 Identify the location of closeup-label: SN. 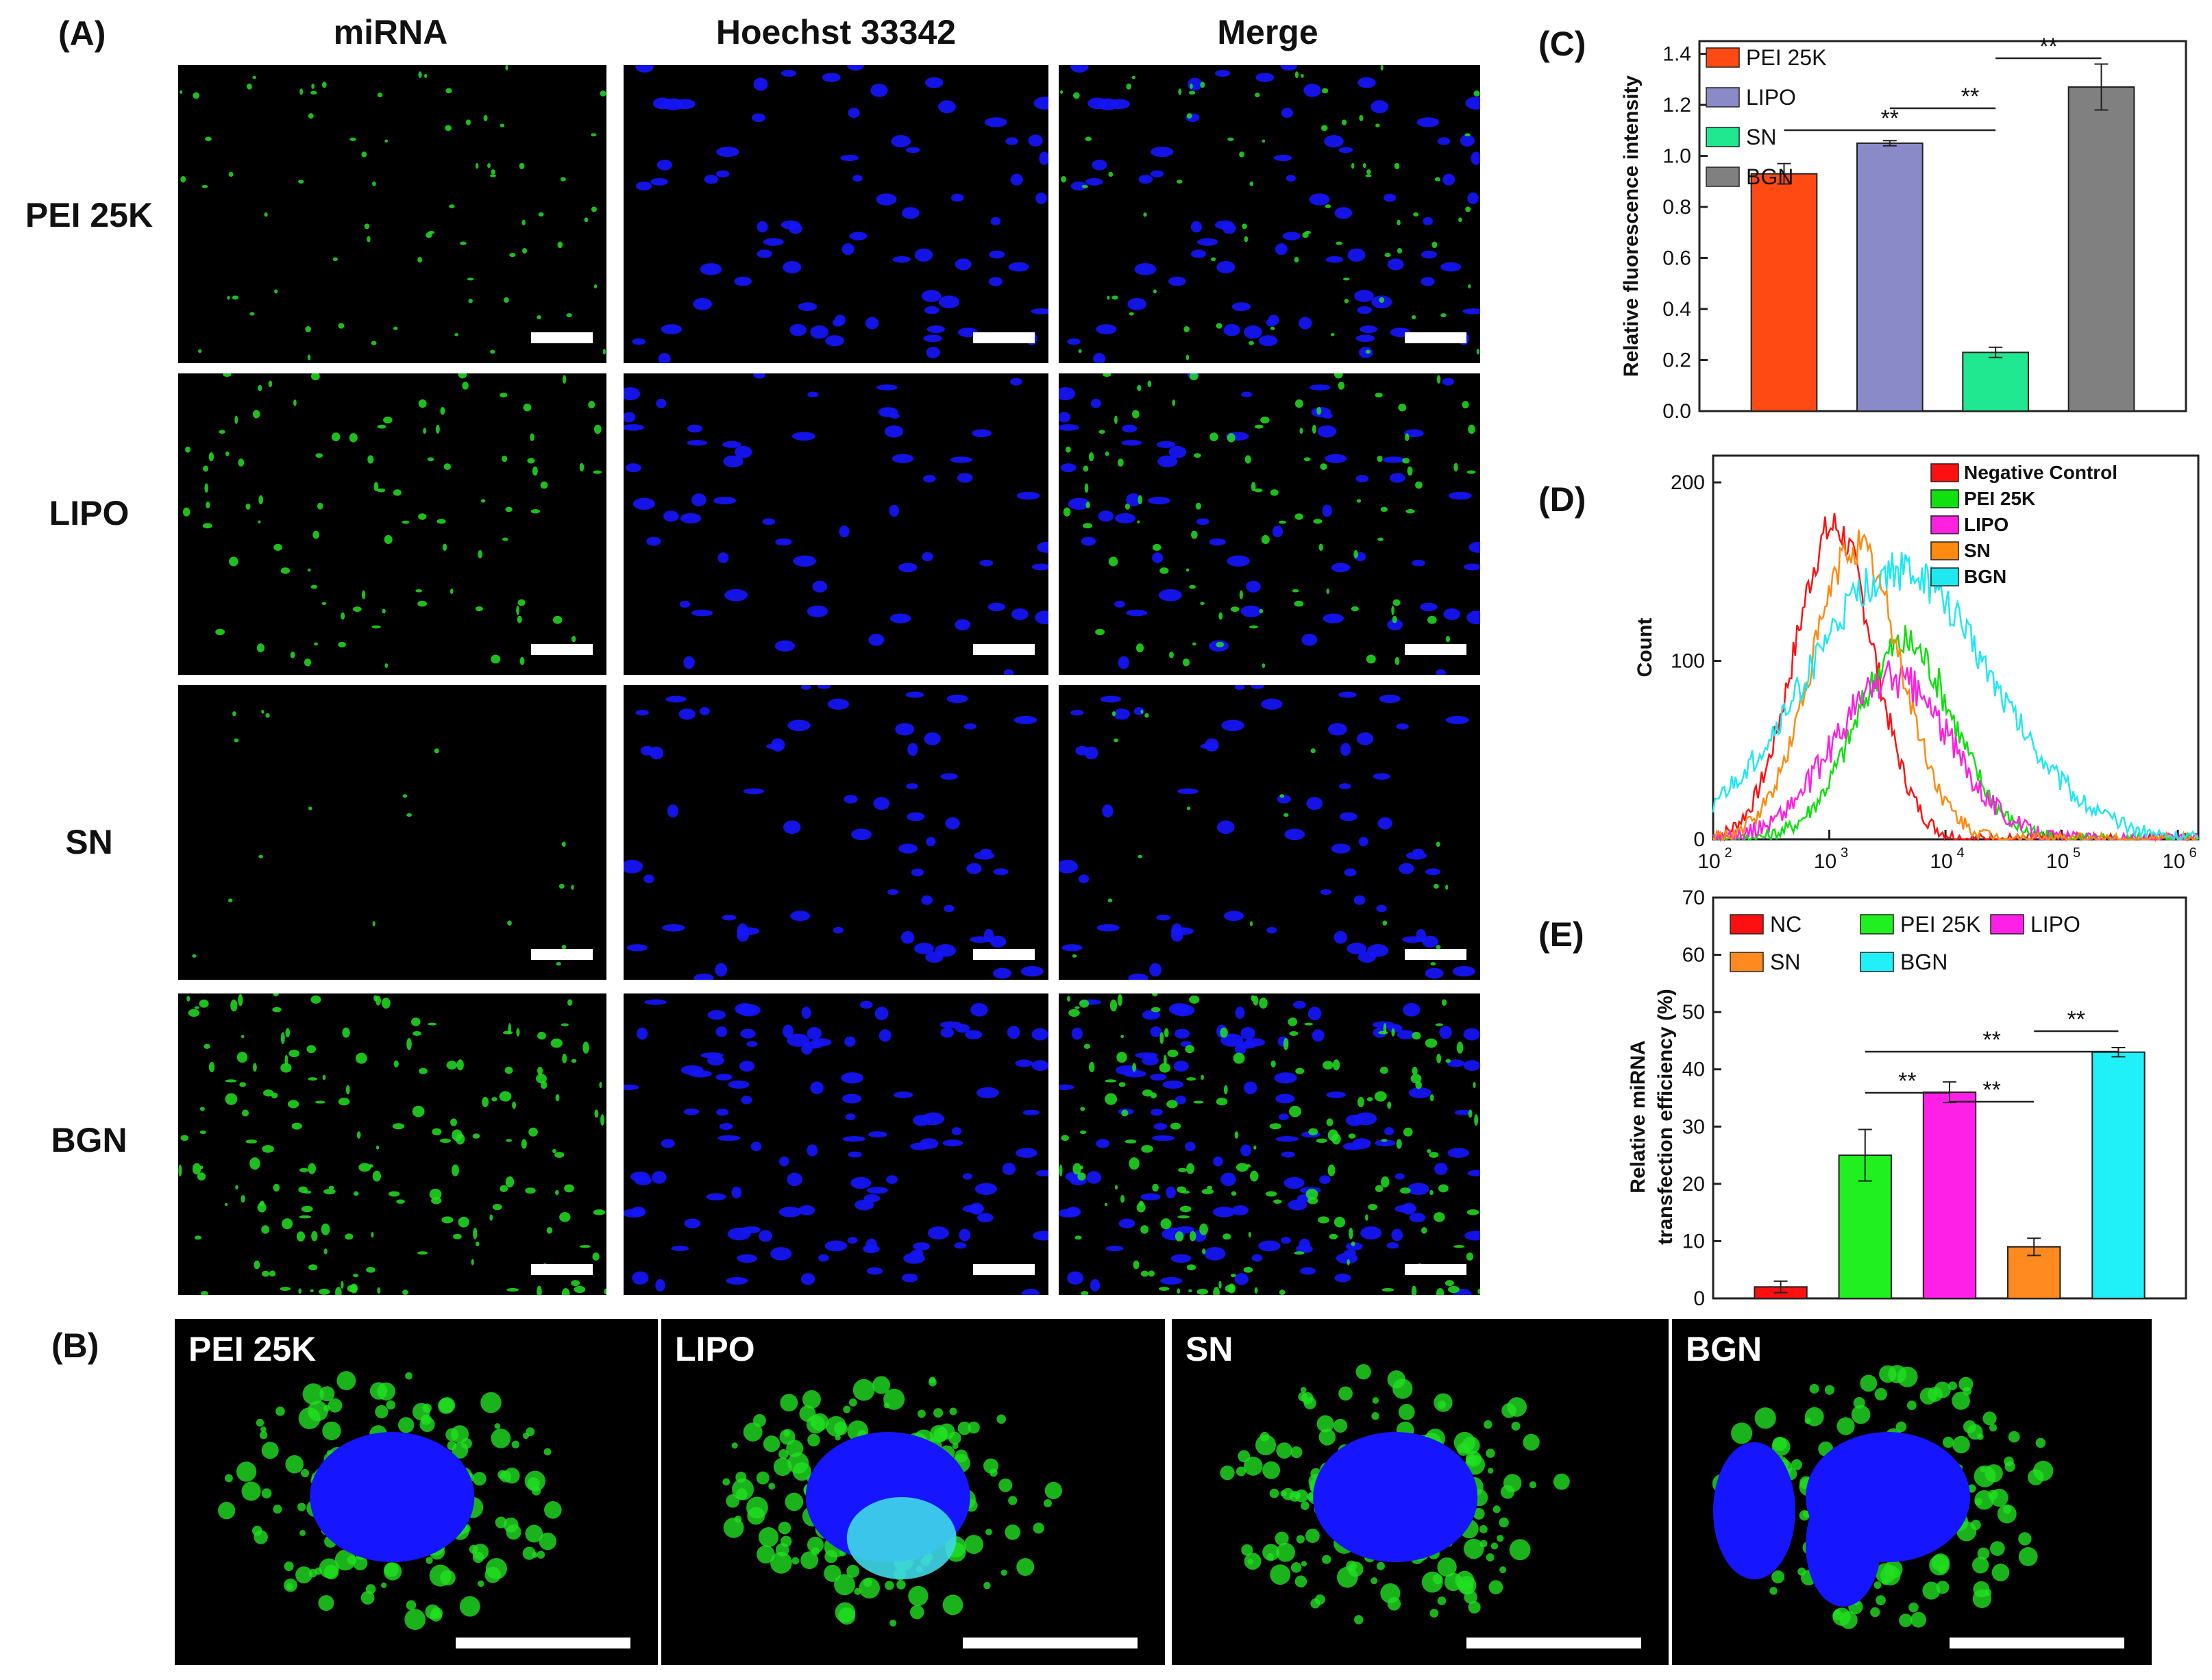
(1209, 1349).